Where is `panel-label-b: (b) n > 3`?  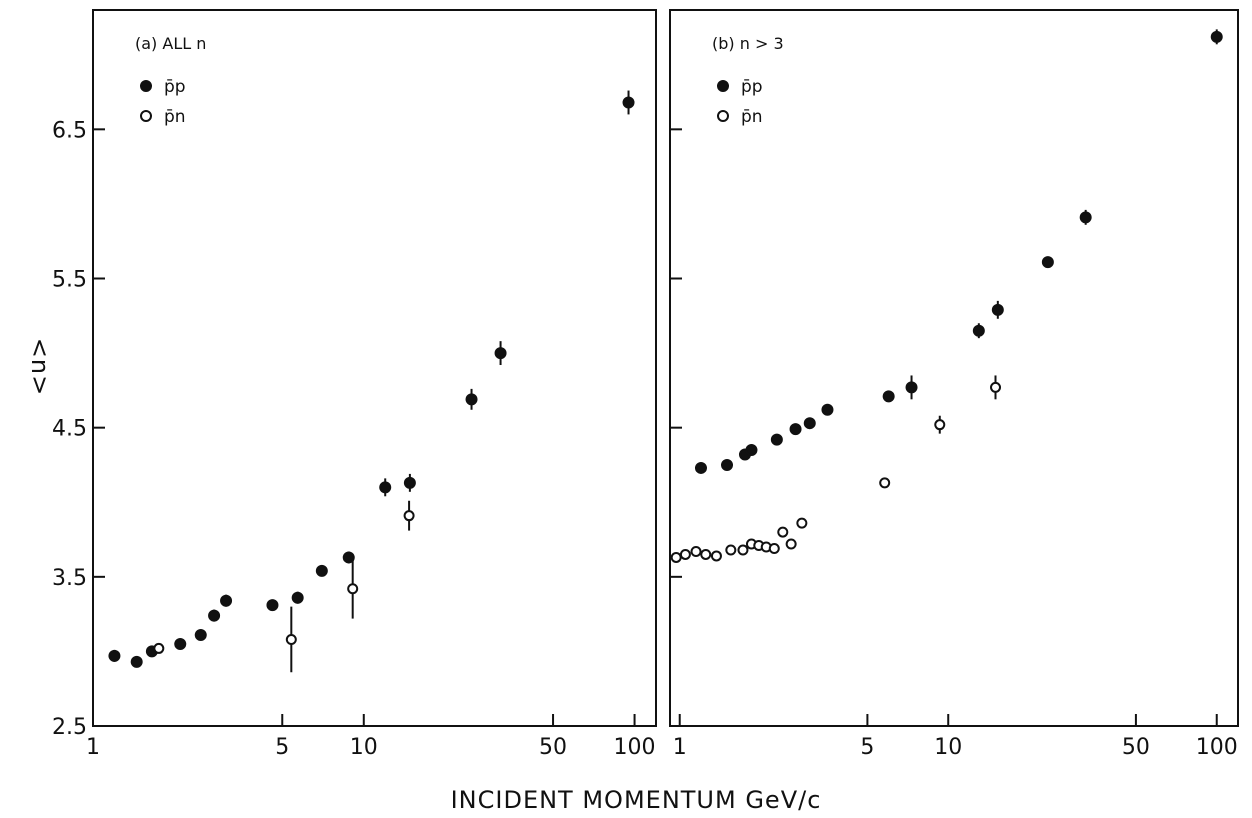
panel-label-b: (b) n > 3 is located at coordinates (748, 43).